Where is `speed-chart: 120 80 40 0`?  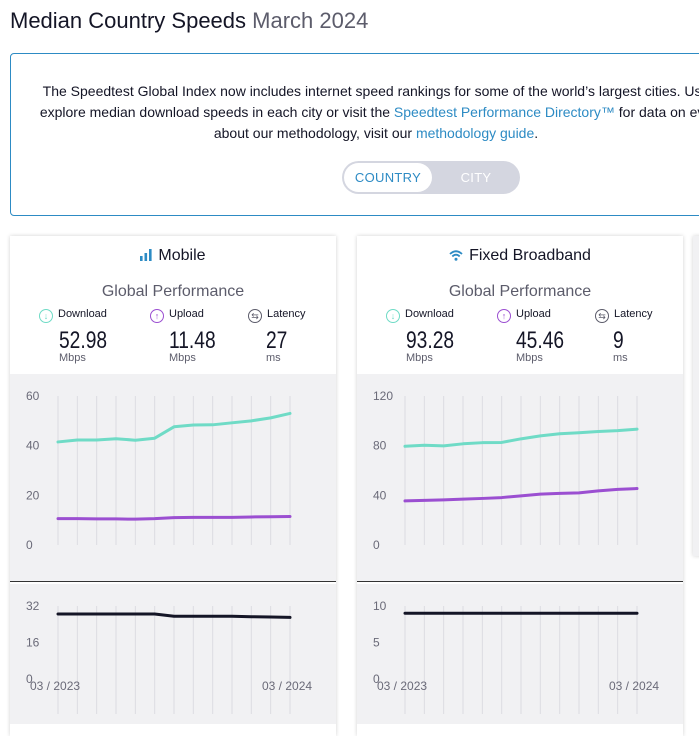
speed-chart: 120 80 40 0 is located at coordinates (520, 477).